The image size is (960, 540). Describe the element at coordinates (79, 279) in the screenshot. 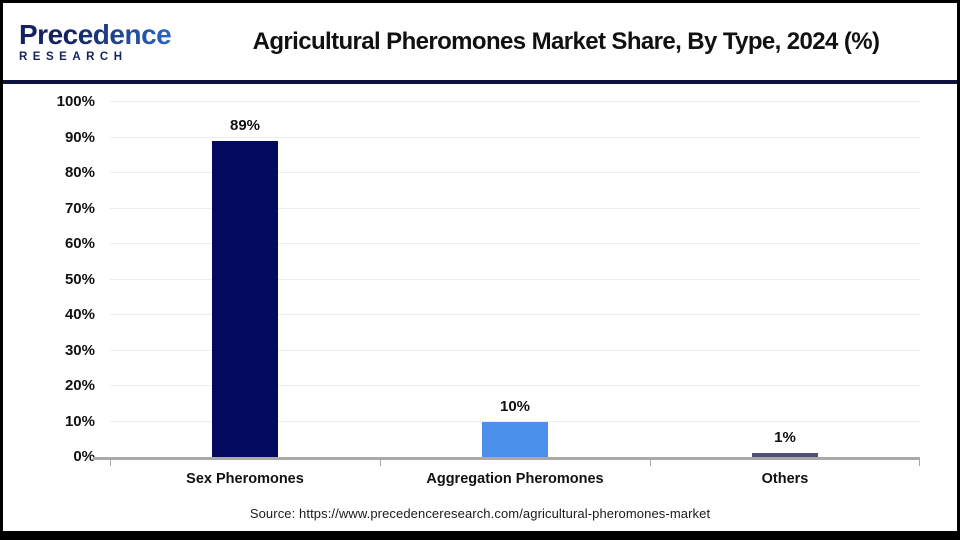

I see `y-tick-label: 50%` at that location.